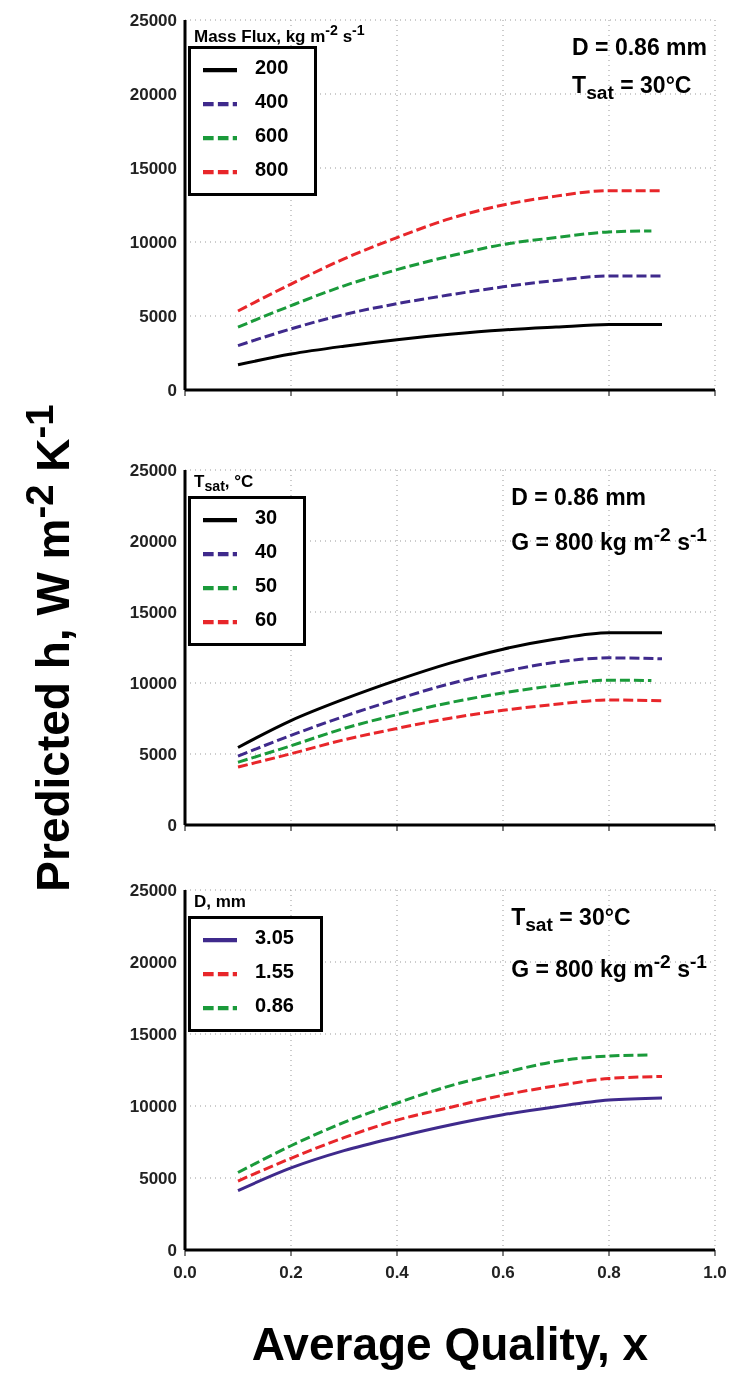 The width and height of the screenshot is (738, 1388). I want to click on legend-label: 40, so click(266, 551).